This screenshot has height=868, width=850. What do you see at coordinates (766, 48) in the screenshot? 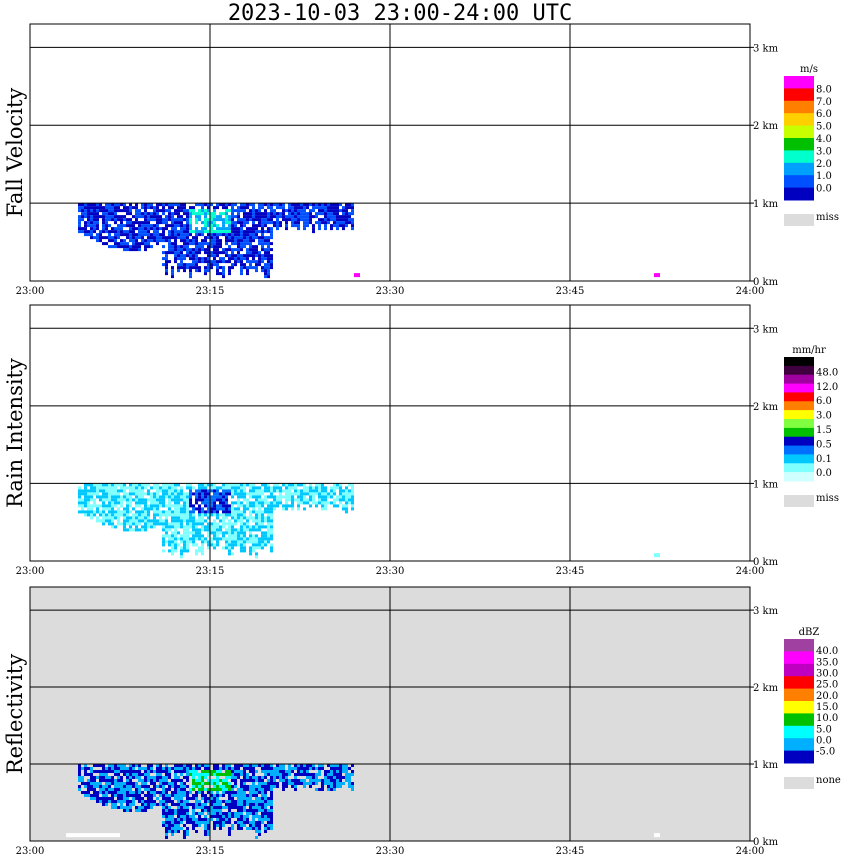
I see `y-tick-label: 3 km` at bounding box center [766, 48].